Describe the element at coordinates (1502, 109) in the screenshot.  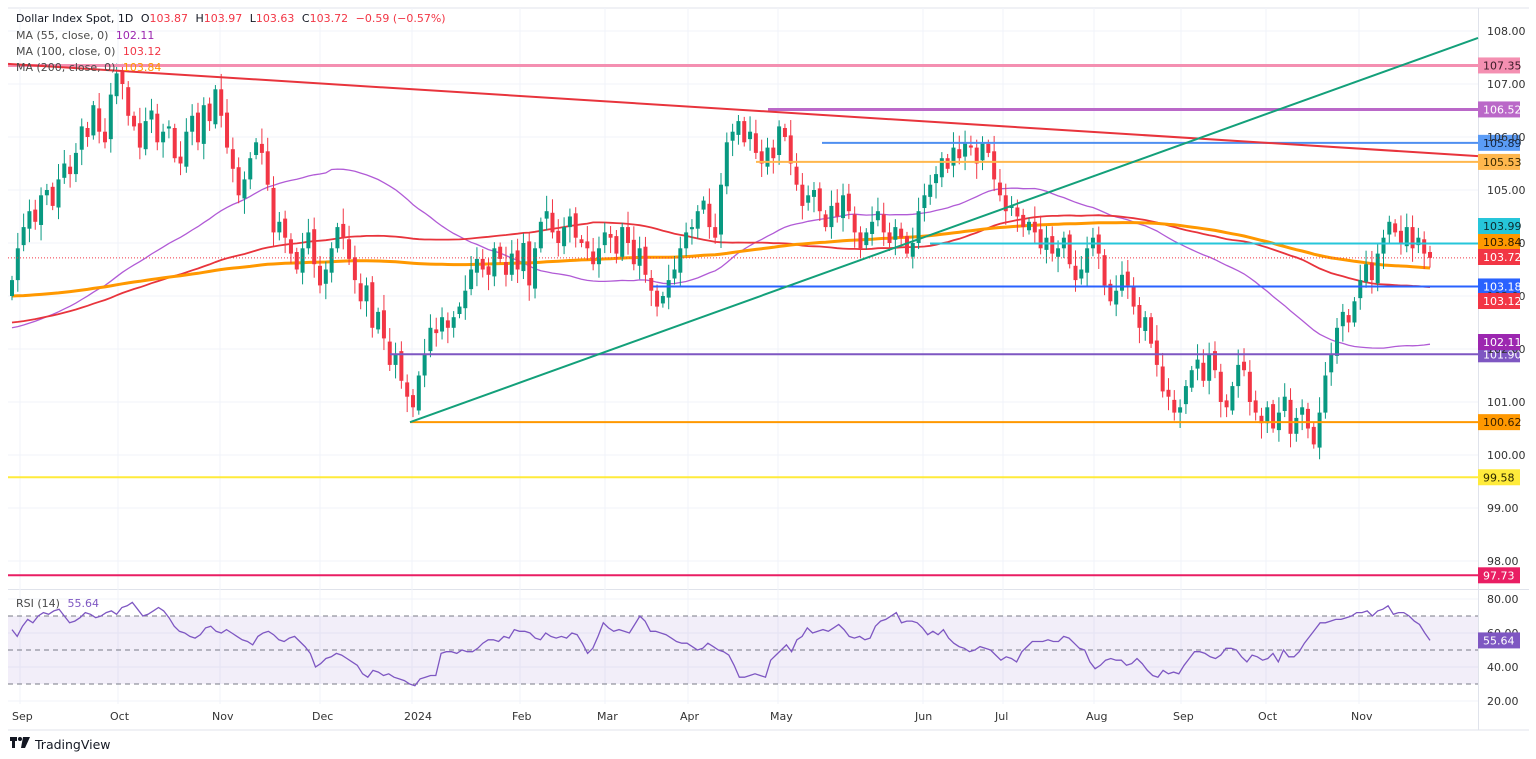
I see `level-badge-label: 106.52` at that location.